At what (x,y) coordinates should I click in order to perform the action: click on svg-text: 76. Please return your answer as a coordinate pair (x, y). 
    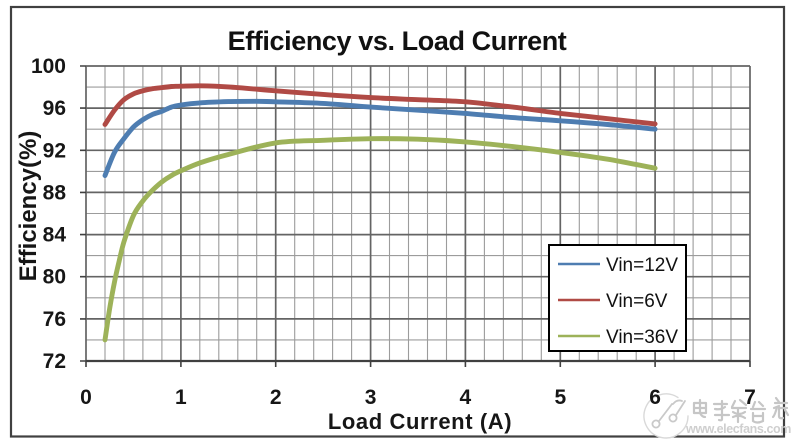
    Looking at the image, I should click on (54, 319).